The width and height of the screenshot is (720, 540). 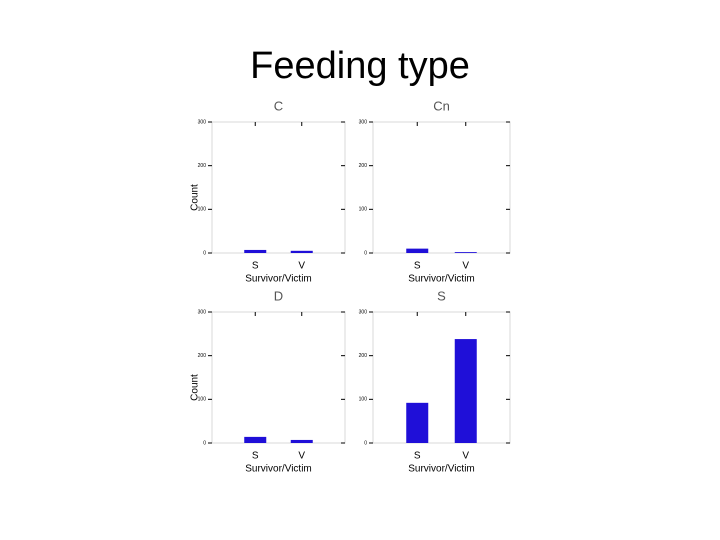 I want to click on subplot-title: C, so click(x=278, y=105).